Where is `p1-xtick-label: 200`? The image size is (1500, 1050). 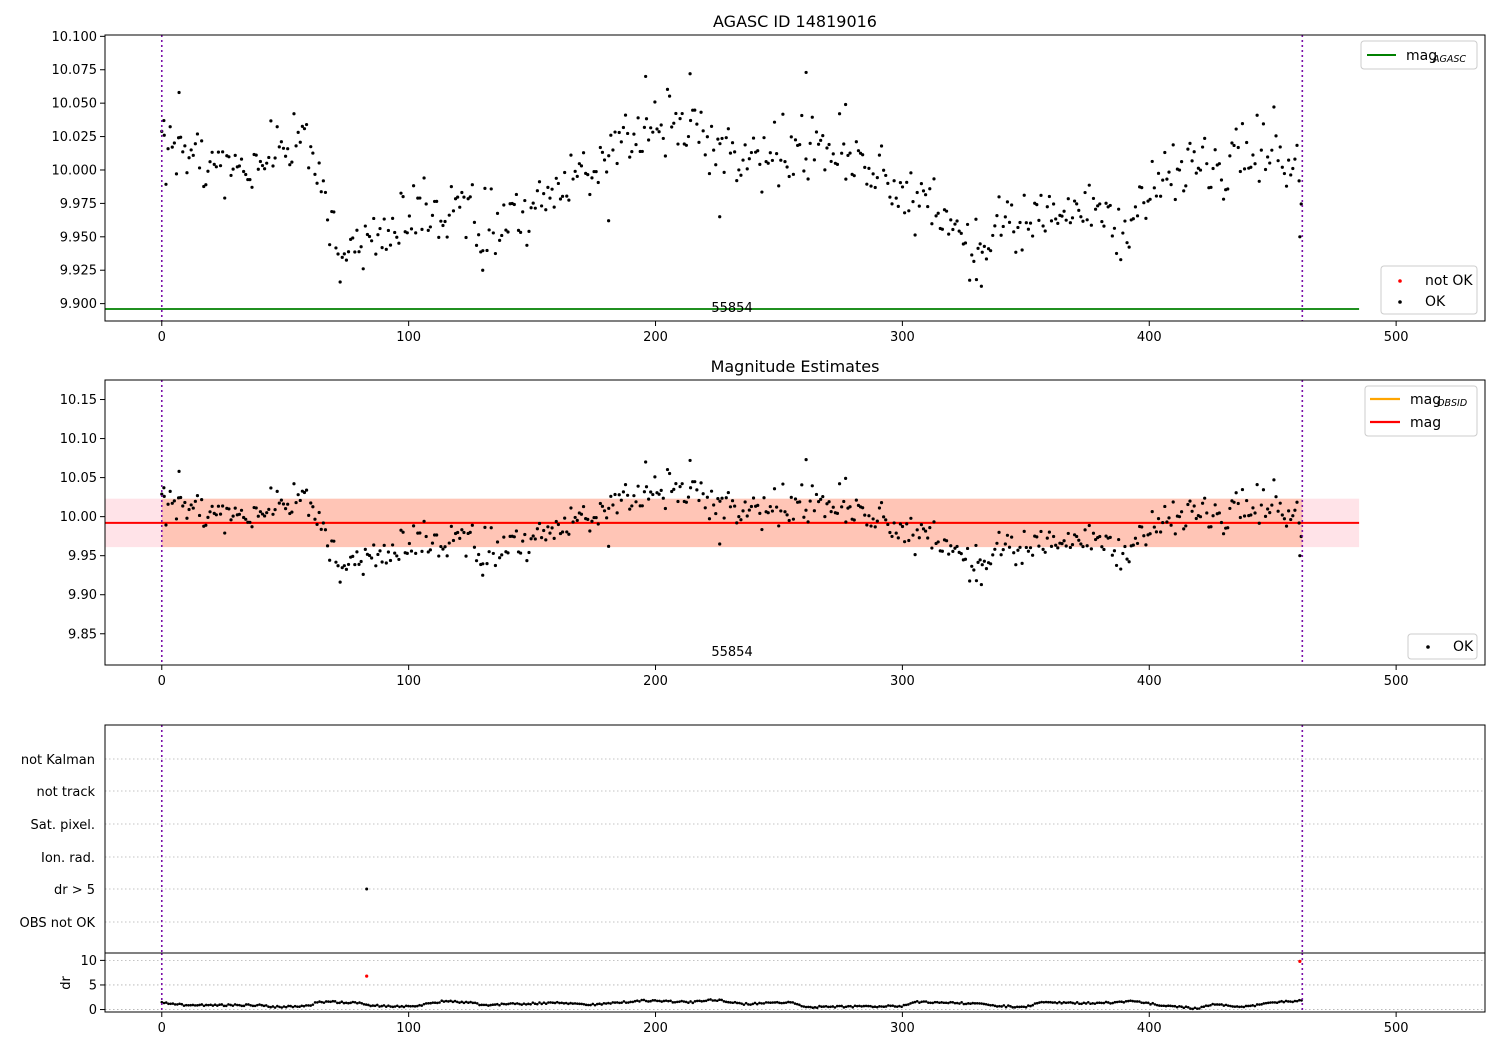 p1-xtick-label: 200 is located at coordinates (655, 337).